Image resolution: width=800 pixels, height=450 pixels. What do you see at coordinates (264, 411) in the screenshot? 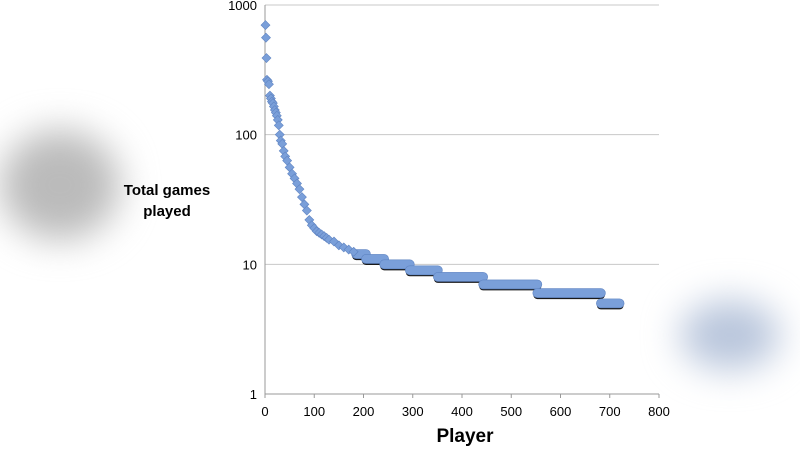
I see `x-tick-label: 0` at bounding box center [264, 411].